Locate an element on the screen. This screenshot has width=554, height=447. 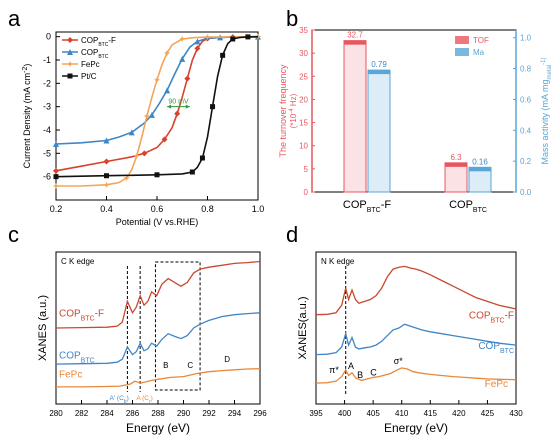
x-tick-label: 1.0 is located at coordinates (258, 209).